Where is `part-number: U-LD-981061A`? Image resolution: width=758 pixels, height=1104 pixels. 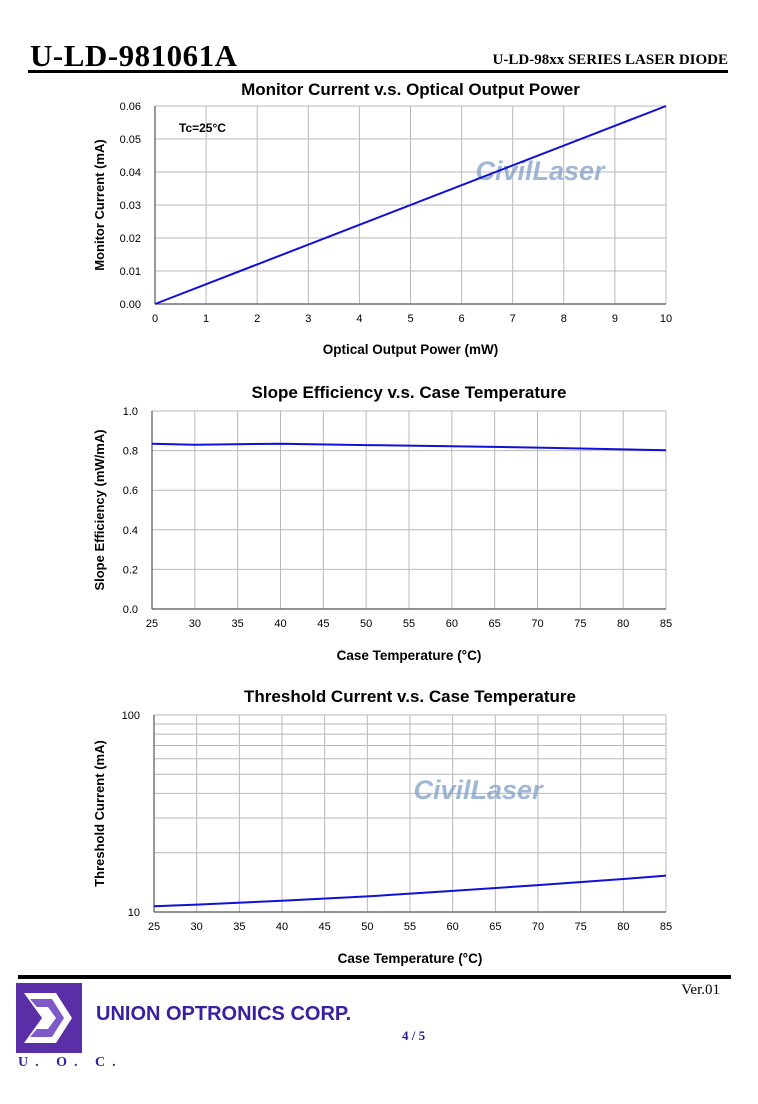 part-number: U-LD-981061A is located at coordinates (134, 55).